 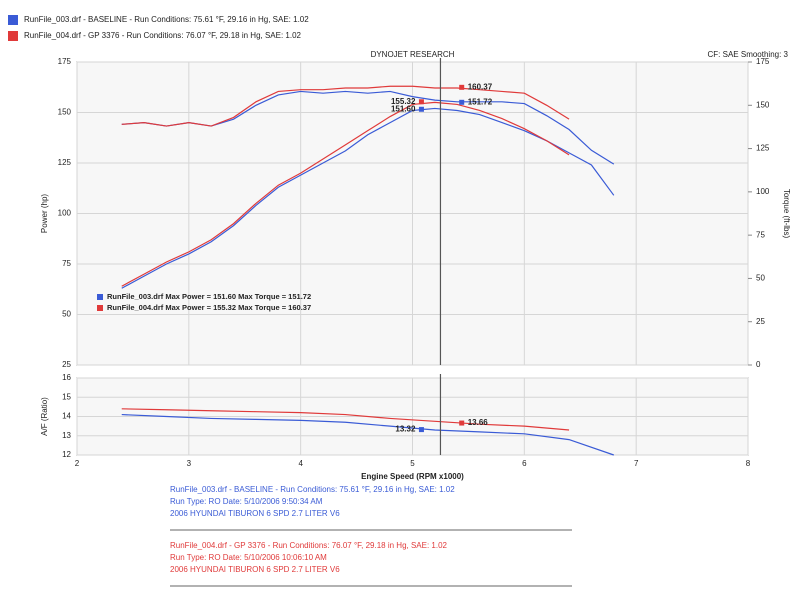 What do you see at coordinates (65, 213) in the screenshot?
I see `y-tick-label: 100` at bounding box center [65, 213].